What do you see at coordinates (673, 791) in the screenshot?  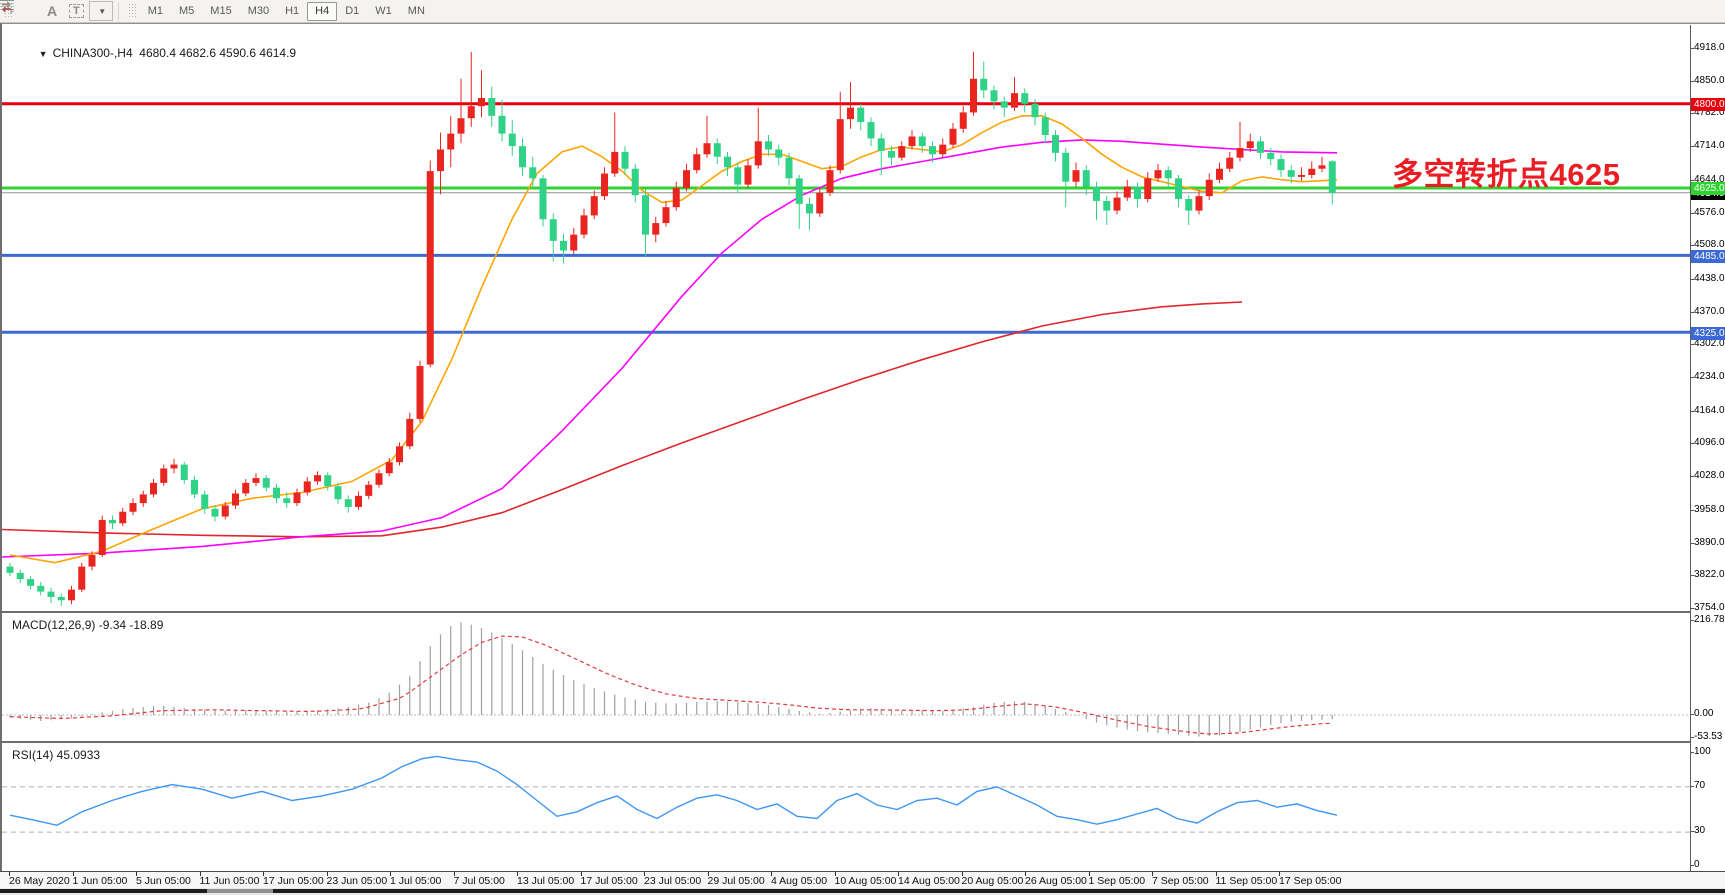 I see `rsi-line` at bounding box center [673, 791].